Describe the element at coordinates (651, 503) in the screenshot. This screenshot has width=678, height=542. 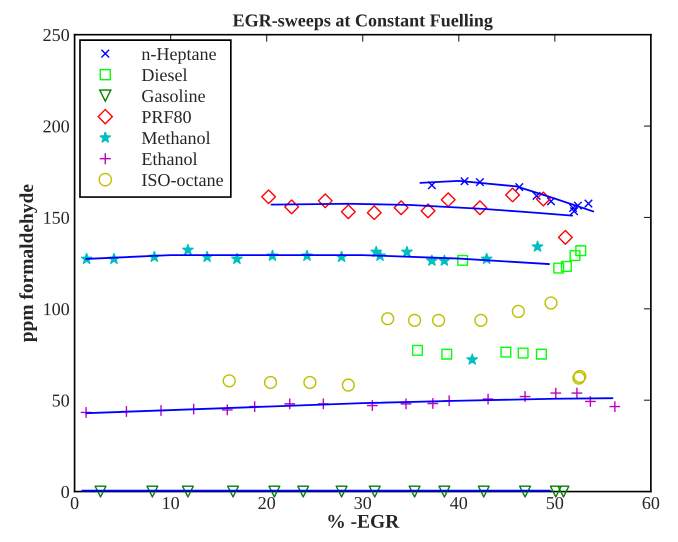
I see `x-tick-label: 60` at that location.